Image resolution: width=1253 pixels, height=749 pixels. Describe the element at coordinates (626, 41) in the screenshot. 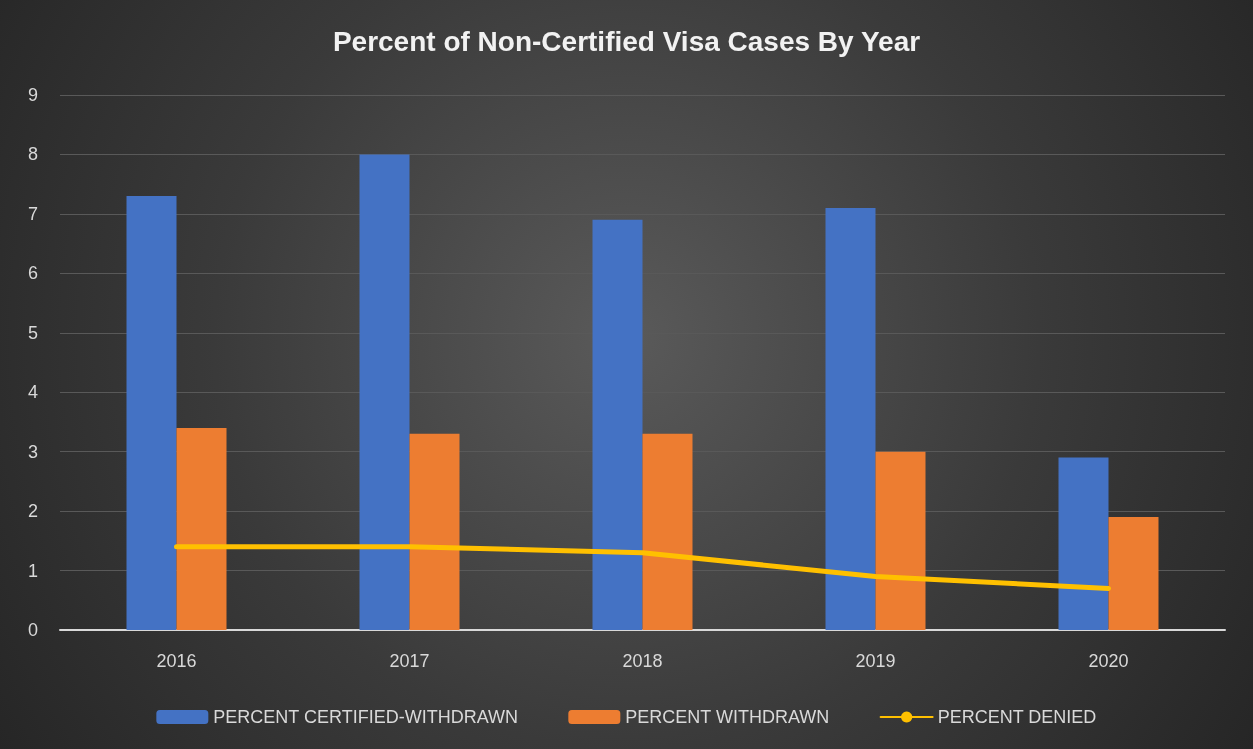

I see `chart-title: Percent of Non-Certified Visa Cases By Year` at that location.